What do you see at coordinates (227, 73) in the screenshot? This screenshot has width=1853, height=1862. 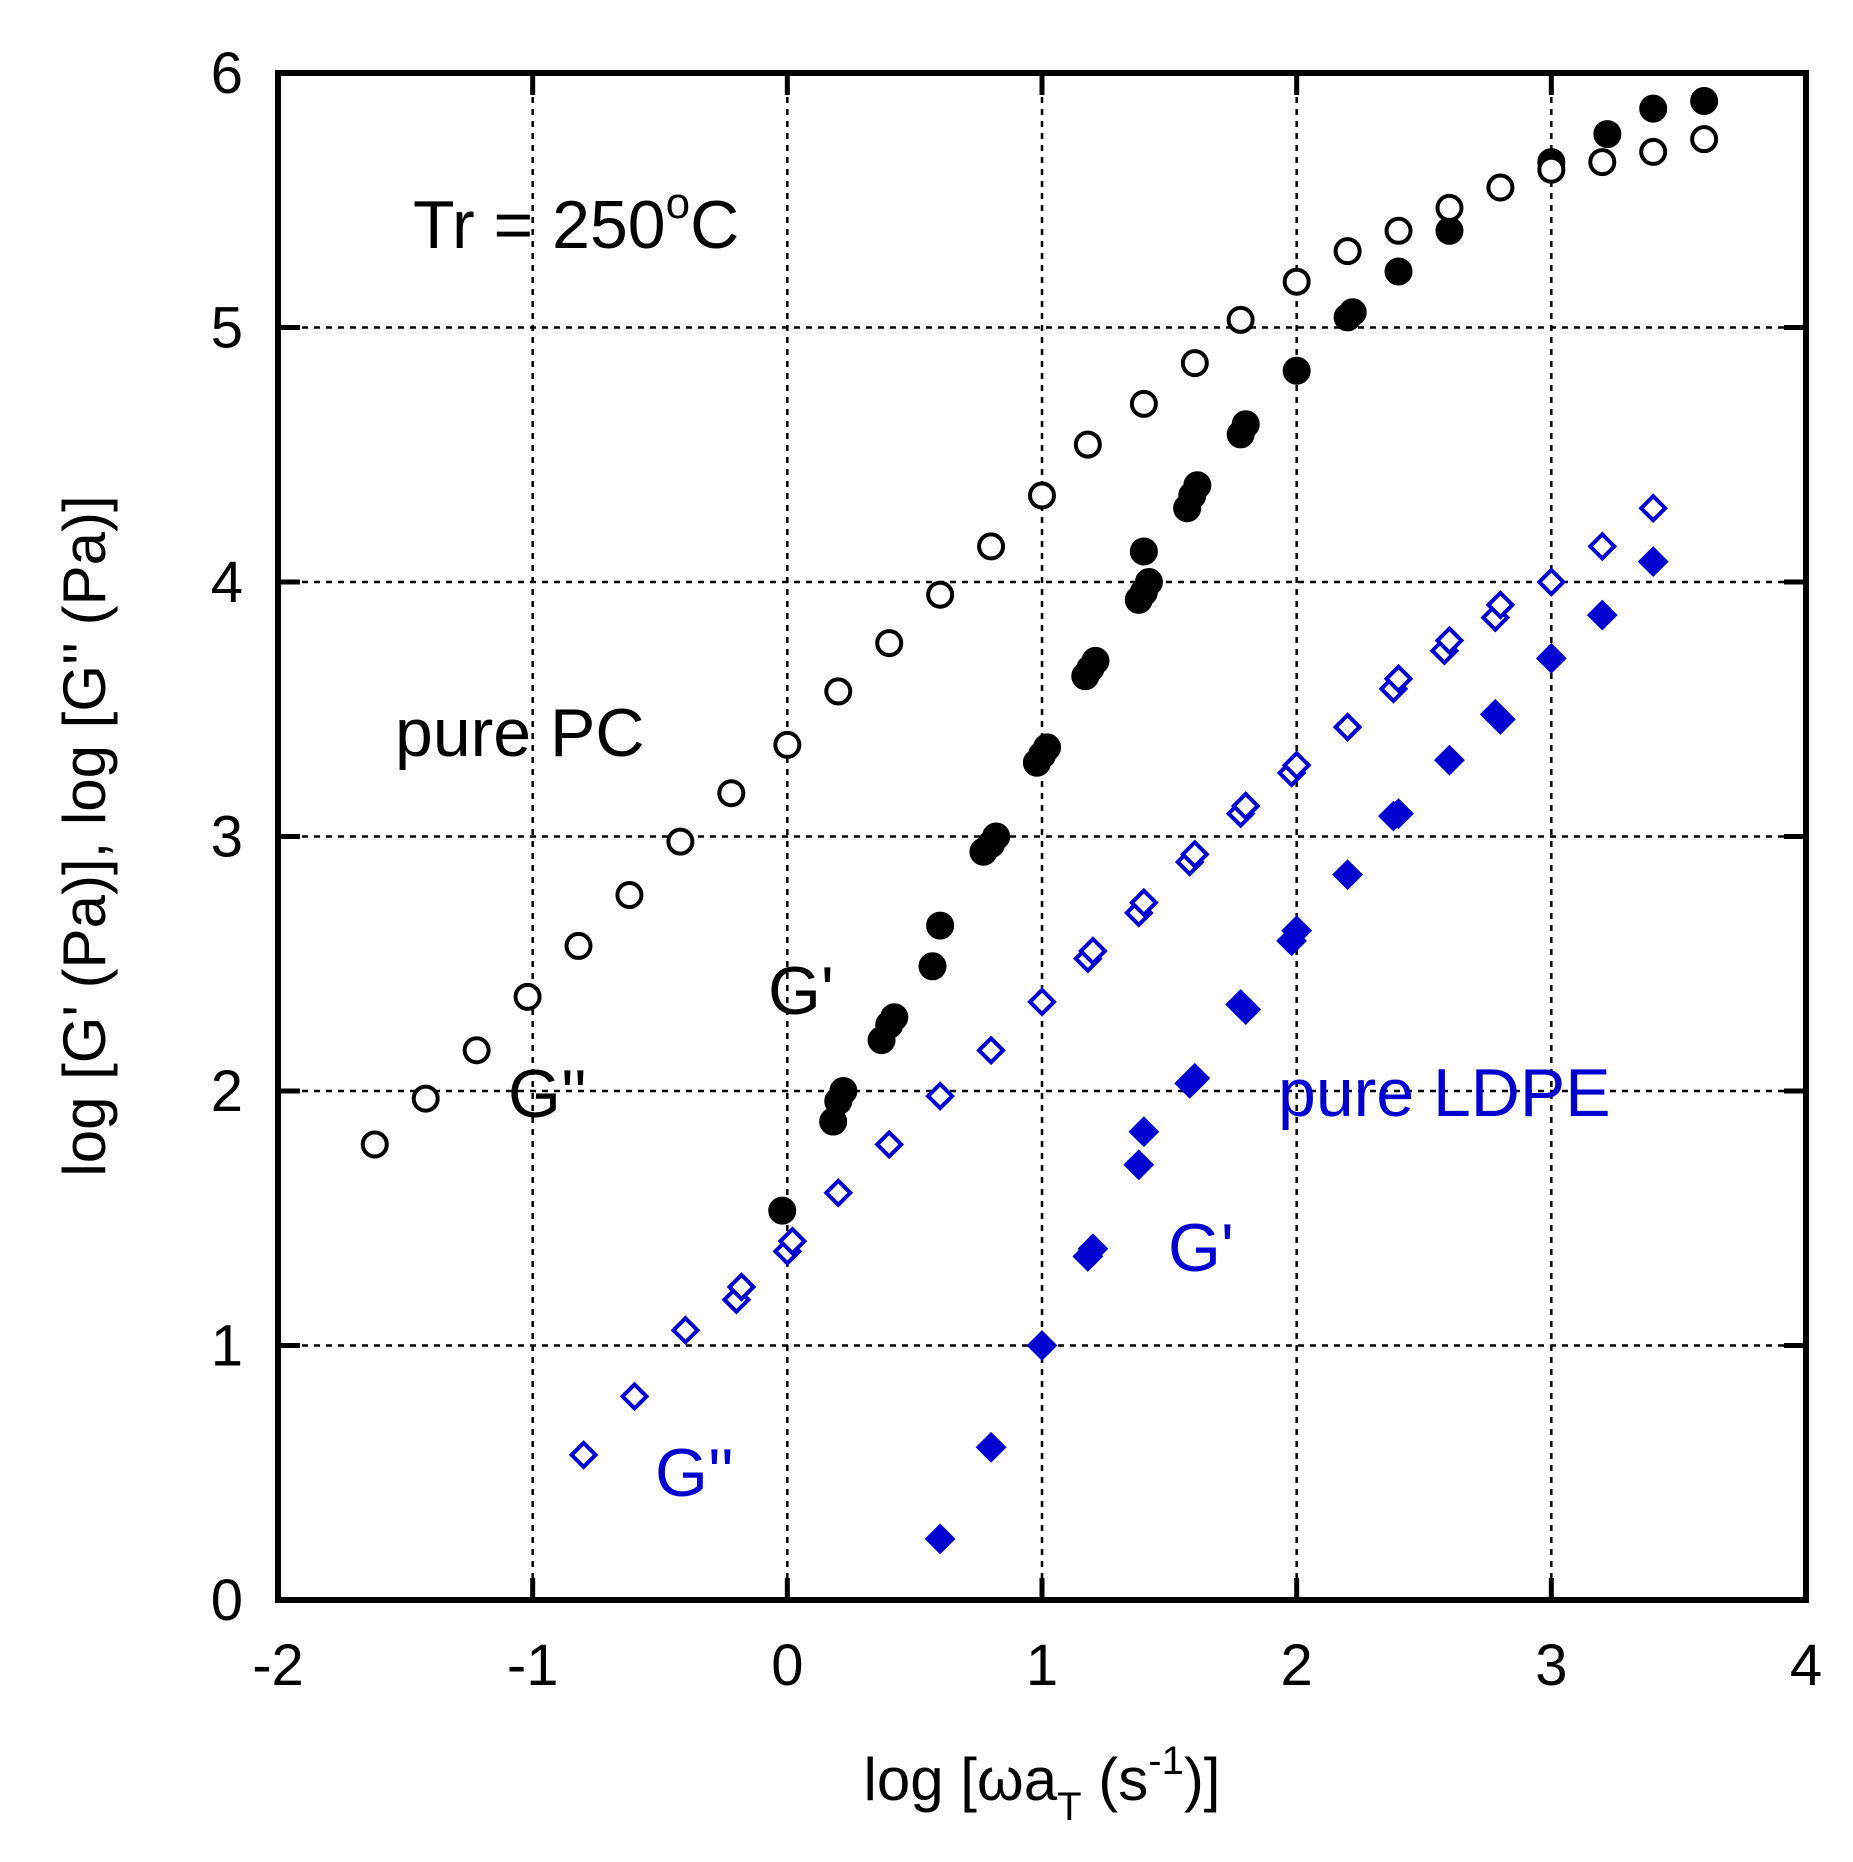 I see `y-tick-label: 6` at bounding box center [227, 73].